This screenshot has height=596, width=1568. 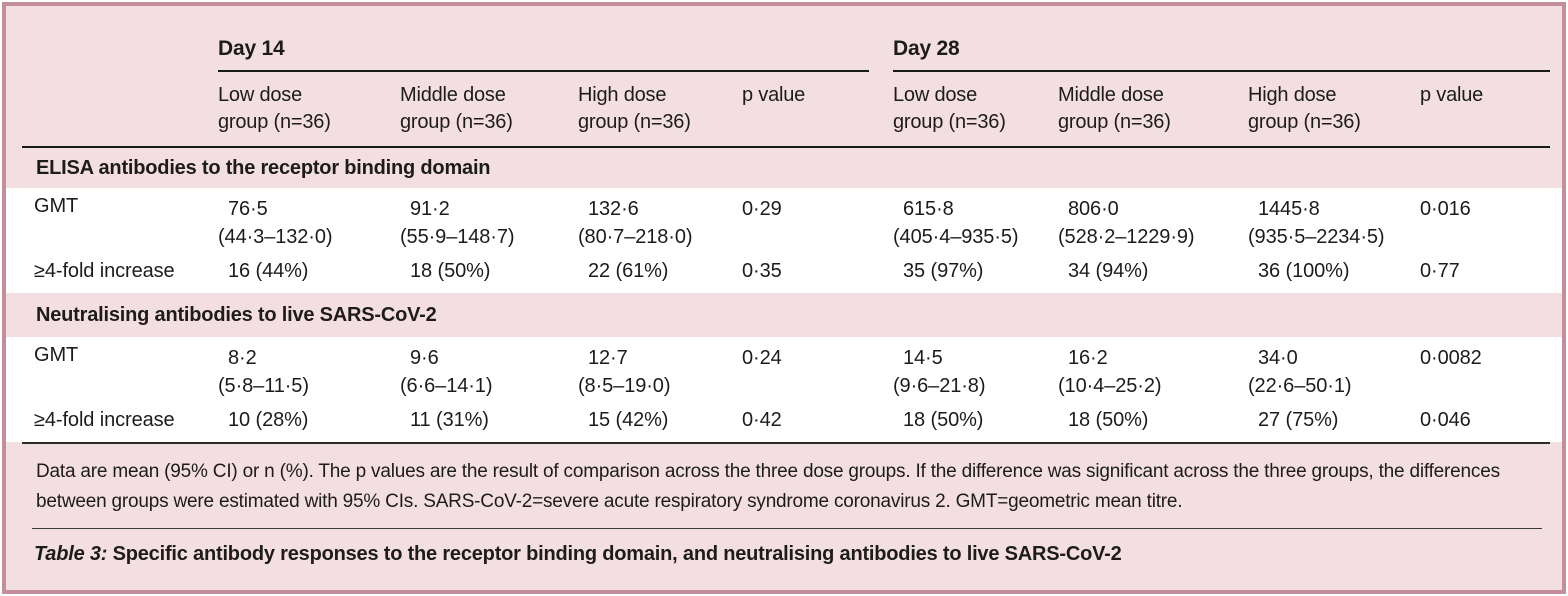 I want to click on cell-d28-middle: 806·0 (528·2–1229·9), so click(x=1126, y=223).